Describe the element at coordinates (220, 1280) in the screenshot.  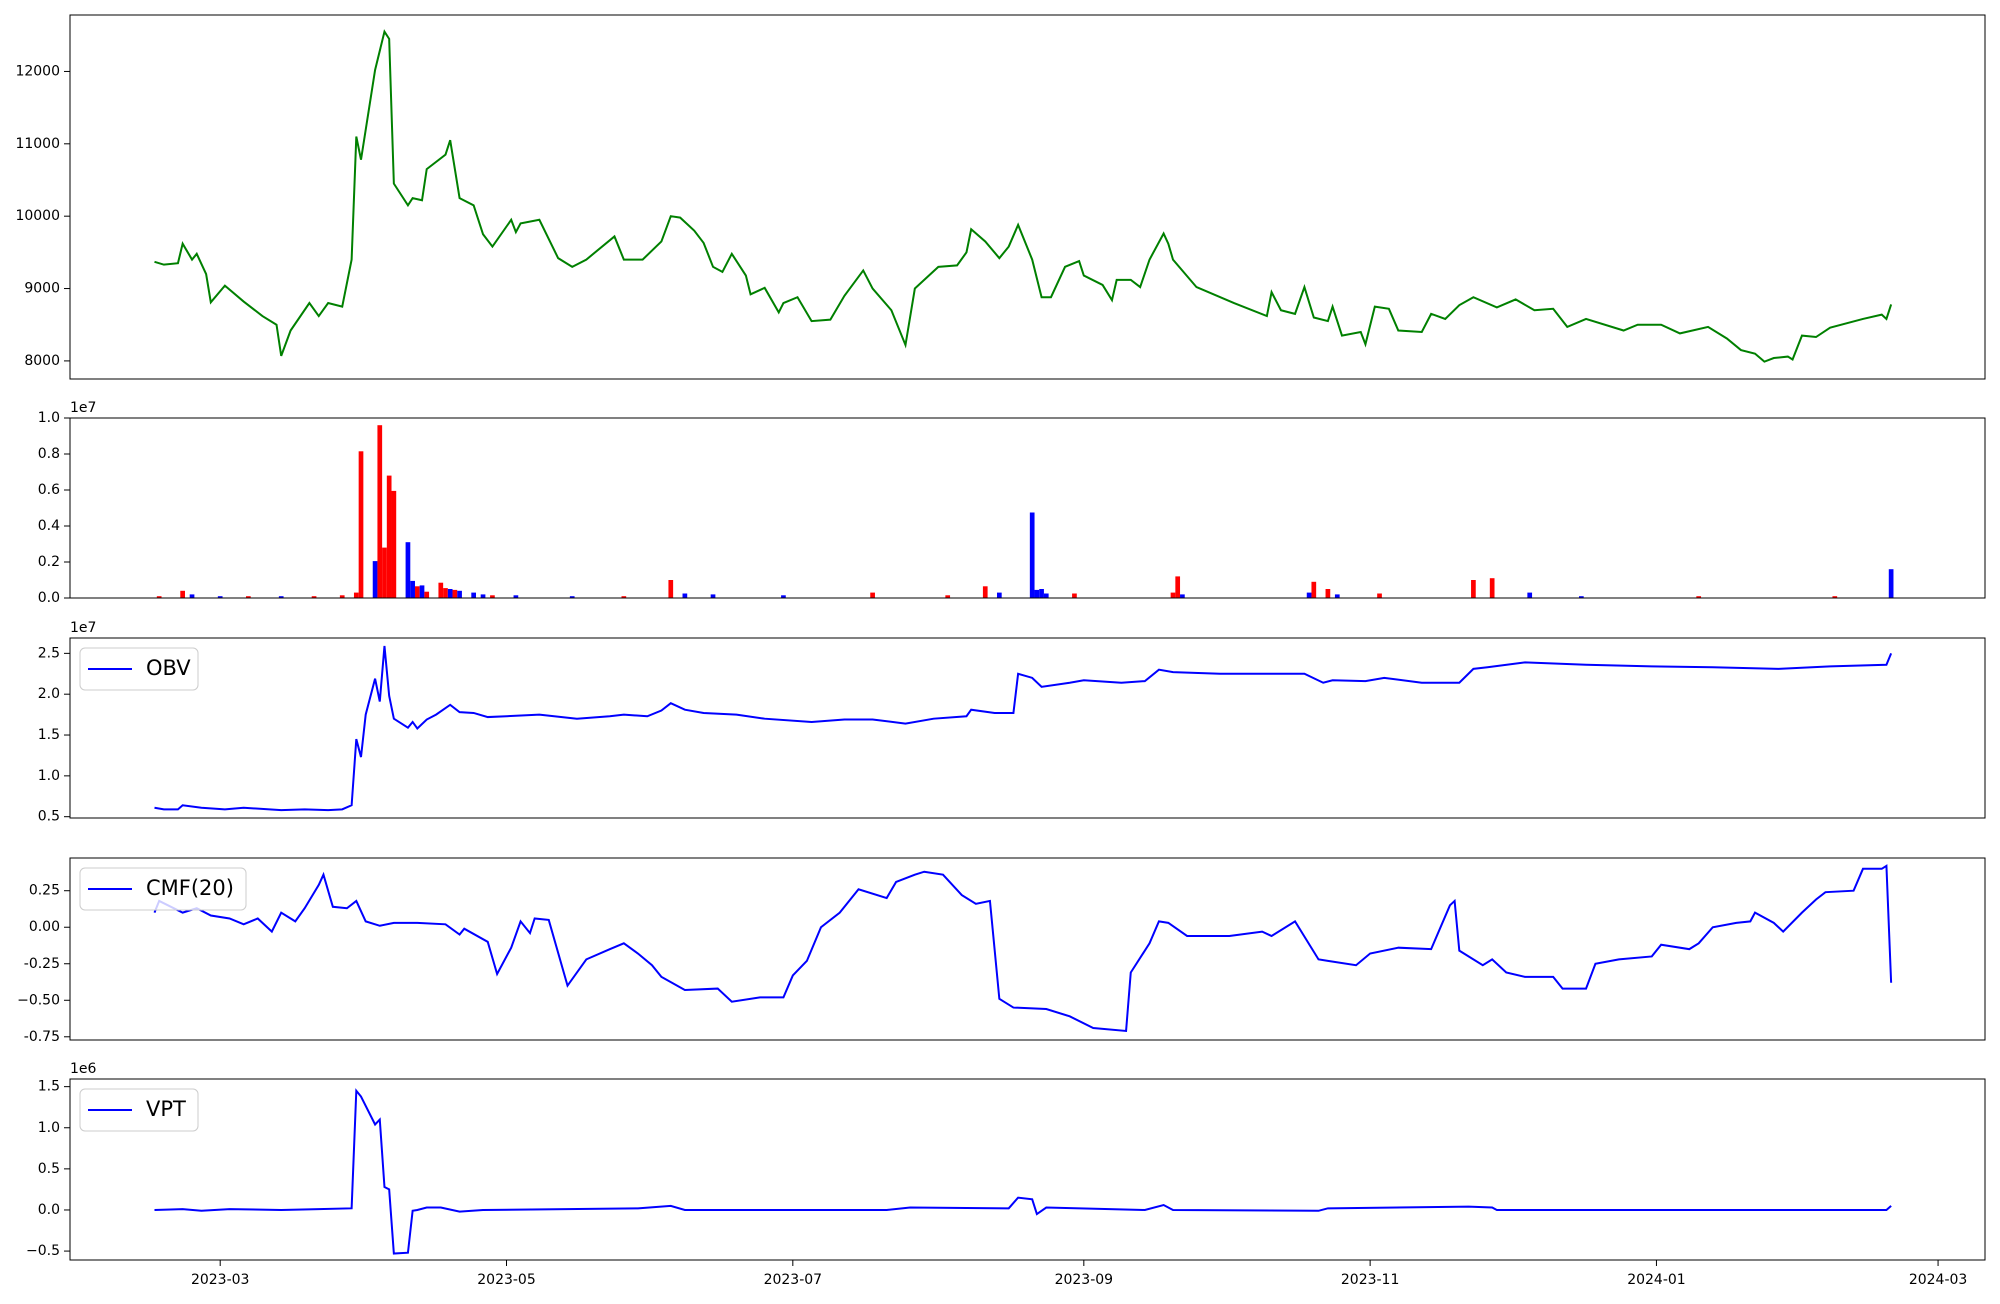
I see `x-tick-label: 2023-03` at that location.